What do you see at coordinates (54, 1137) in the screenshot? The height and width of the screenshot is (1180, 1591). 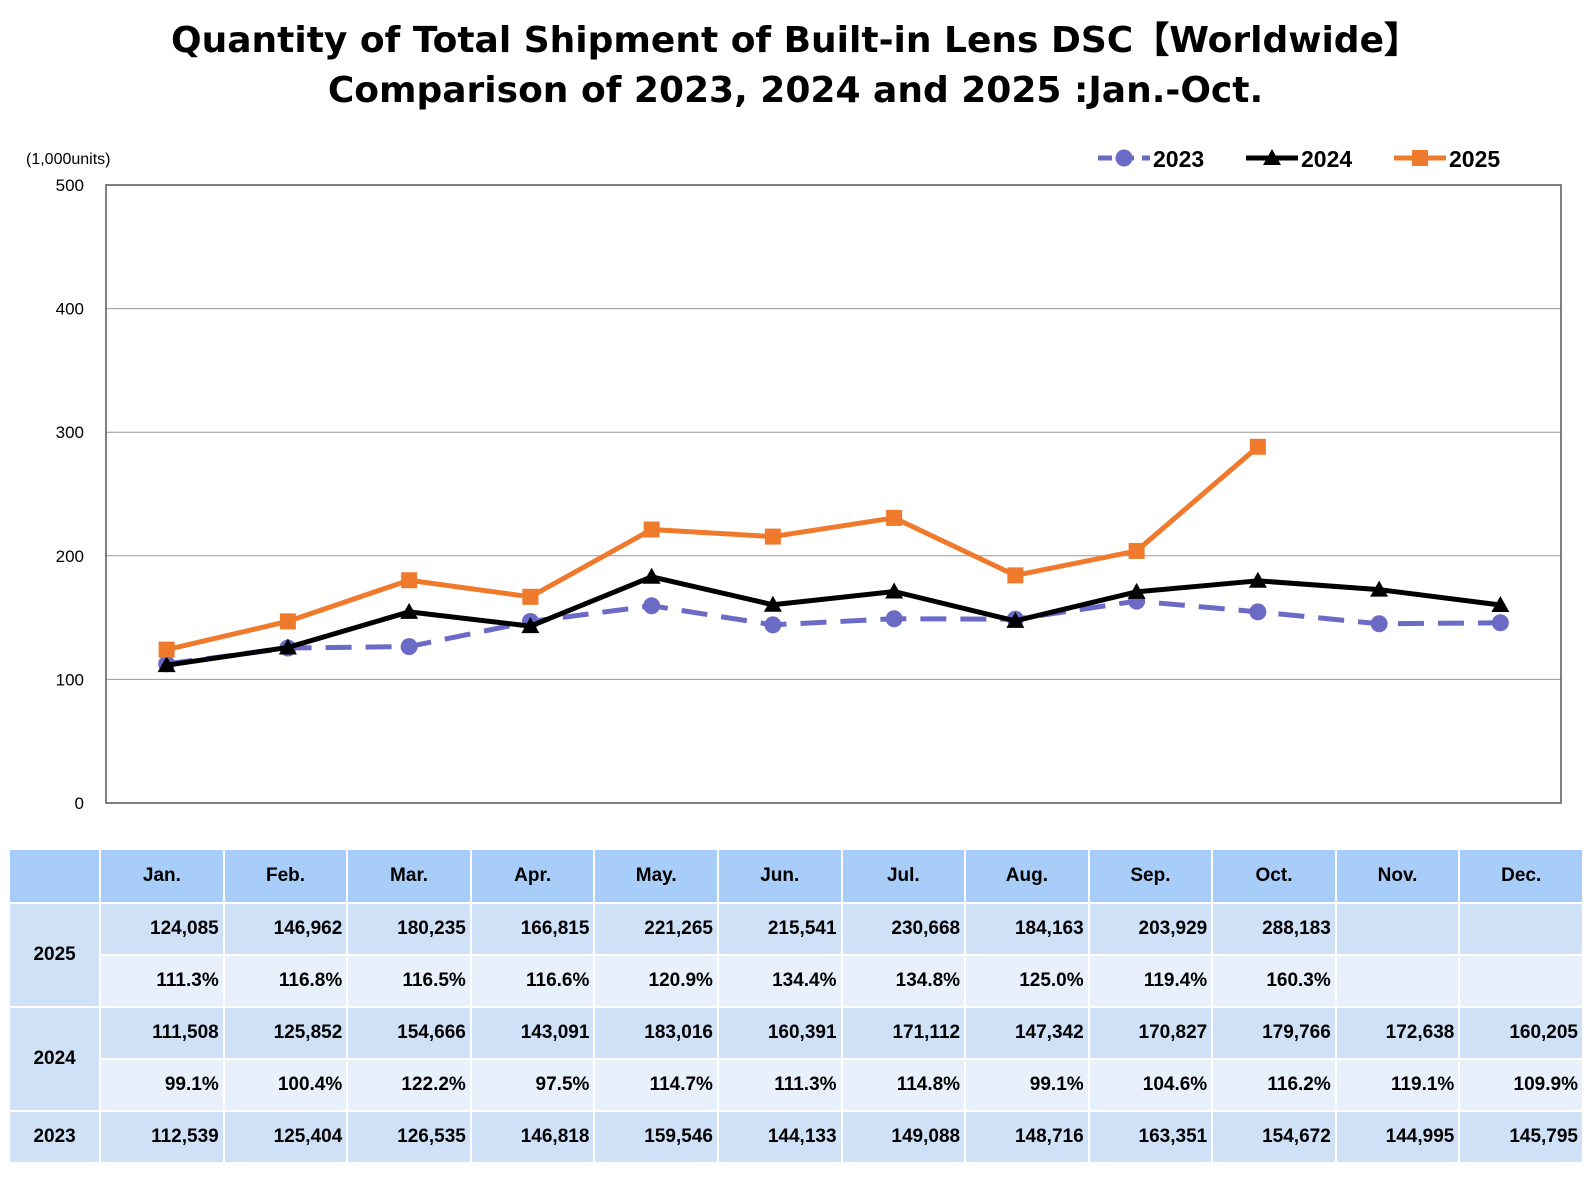 I see `row-year-label: 2023` at bounding box center [54, 1137].